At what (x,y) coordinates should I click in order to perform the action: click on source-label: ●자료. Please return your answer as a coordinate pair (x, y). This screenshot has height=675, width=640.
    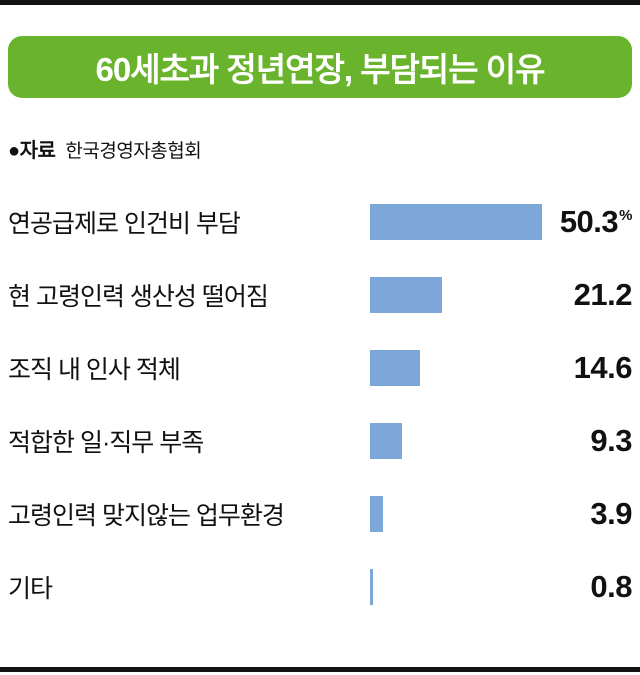
    Looking at the image, I should click on (32, 151).